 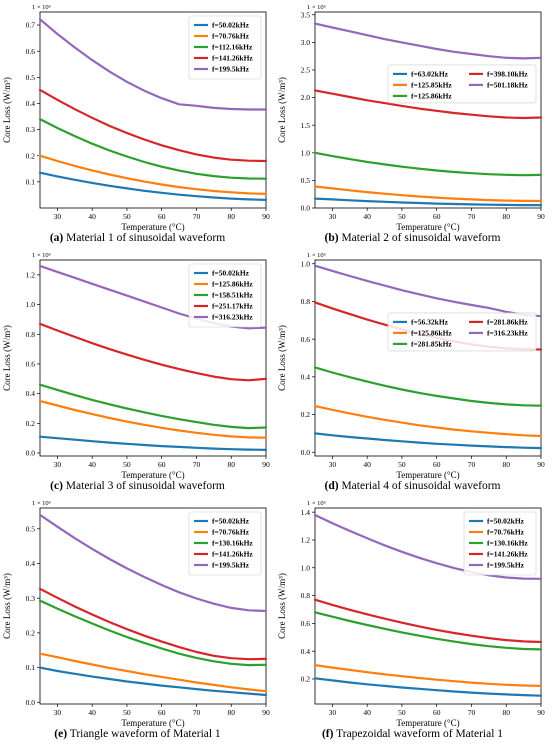 I want to click on x-axis-label-a: Temperature (°C), so click(x=152, y=227).